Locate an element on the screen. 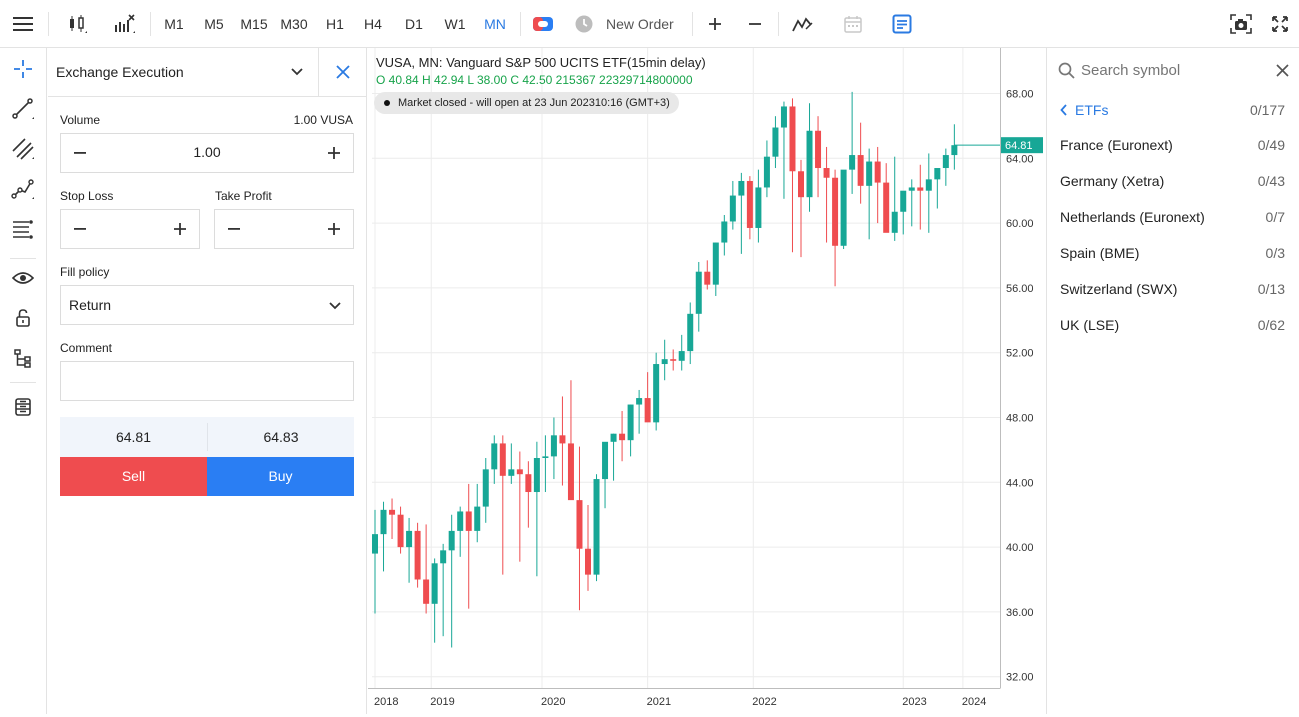 The width and height of the screenshot is (1299, 717). timeframe-m30: M30 is located at coordinates (294, 24).